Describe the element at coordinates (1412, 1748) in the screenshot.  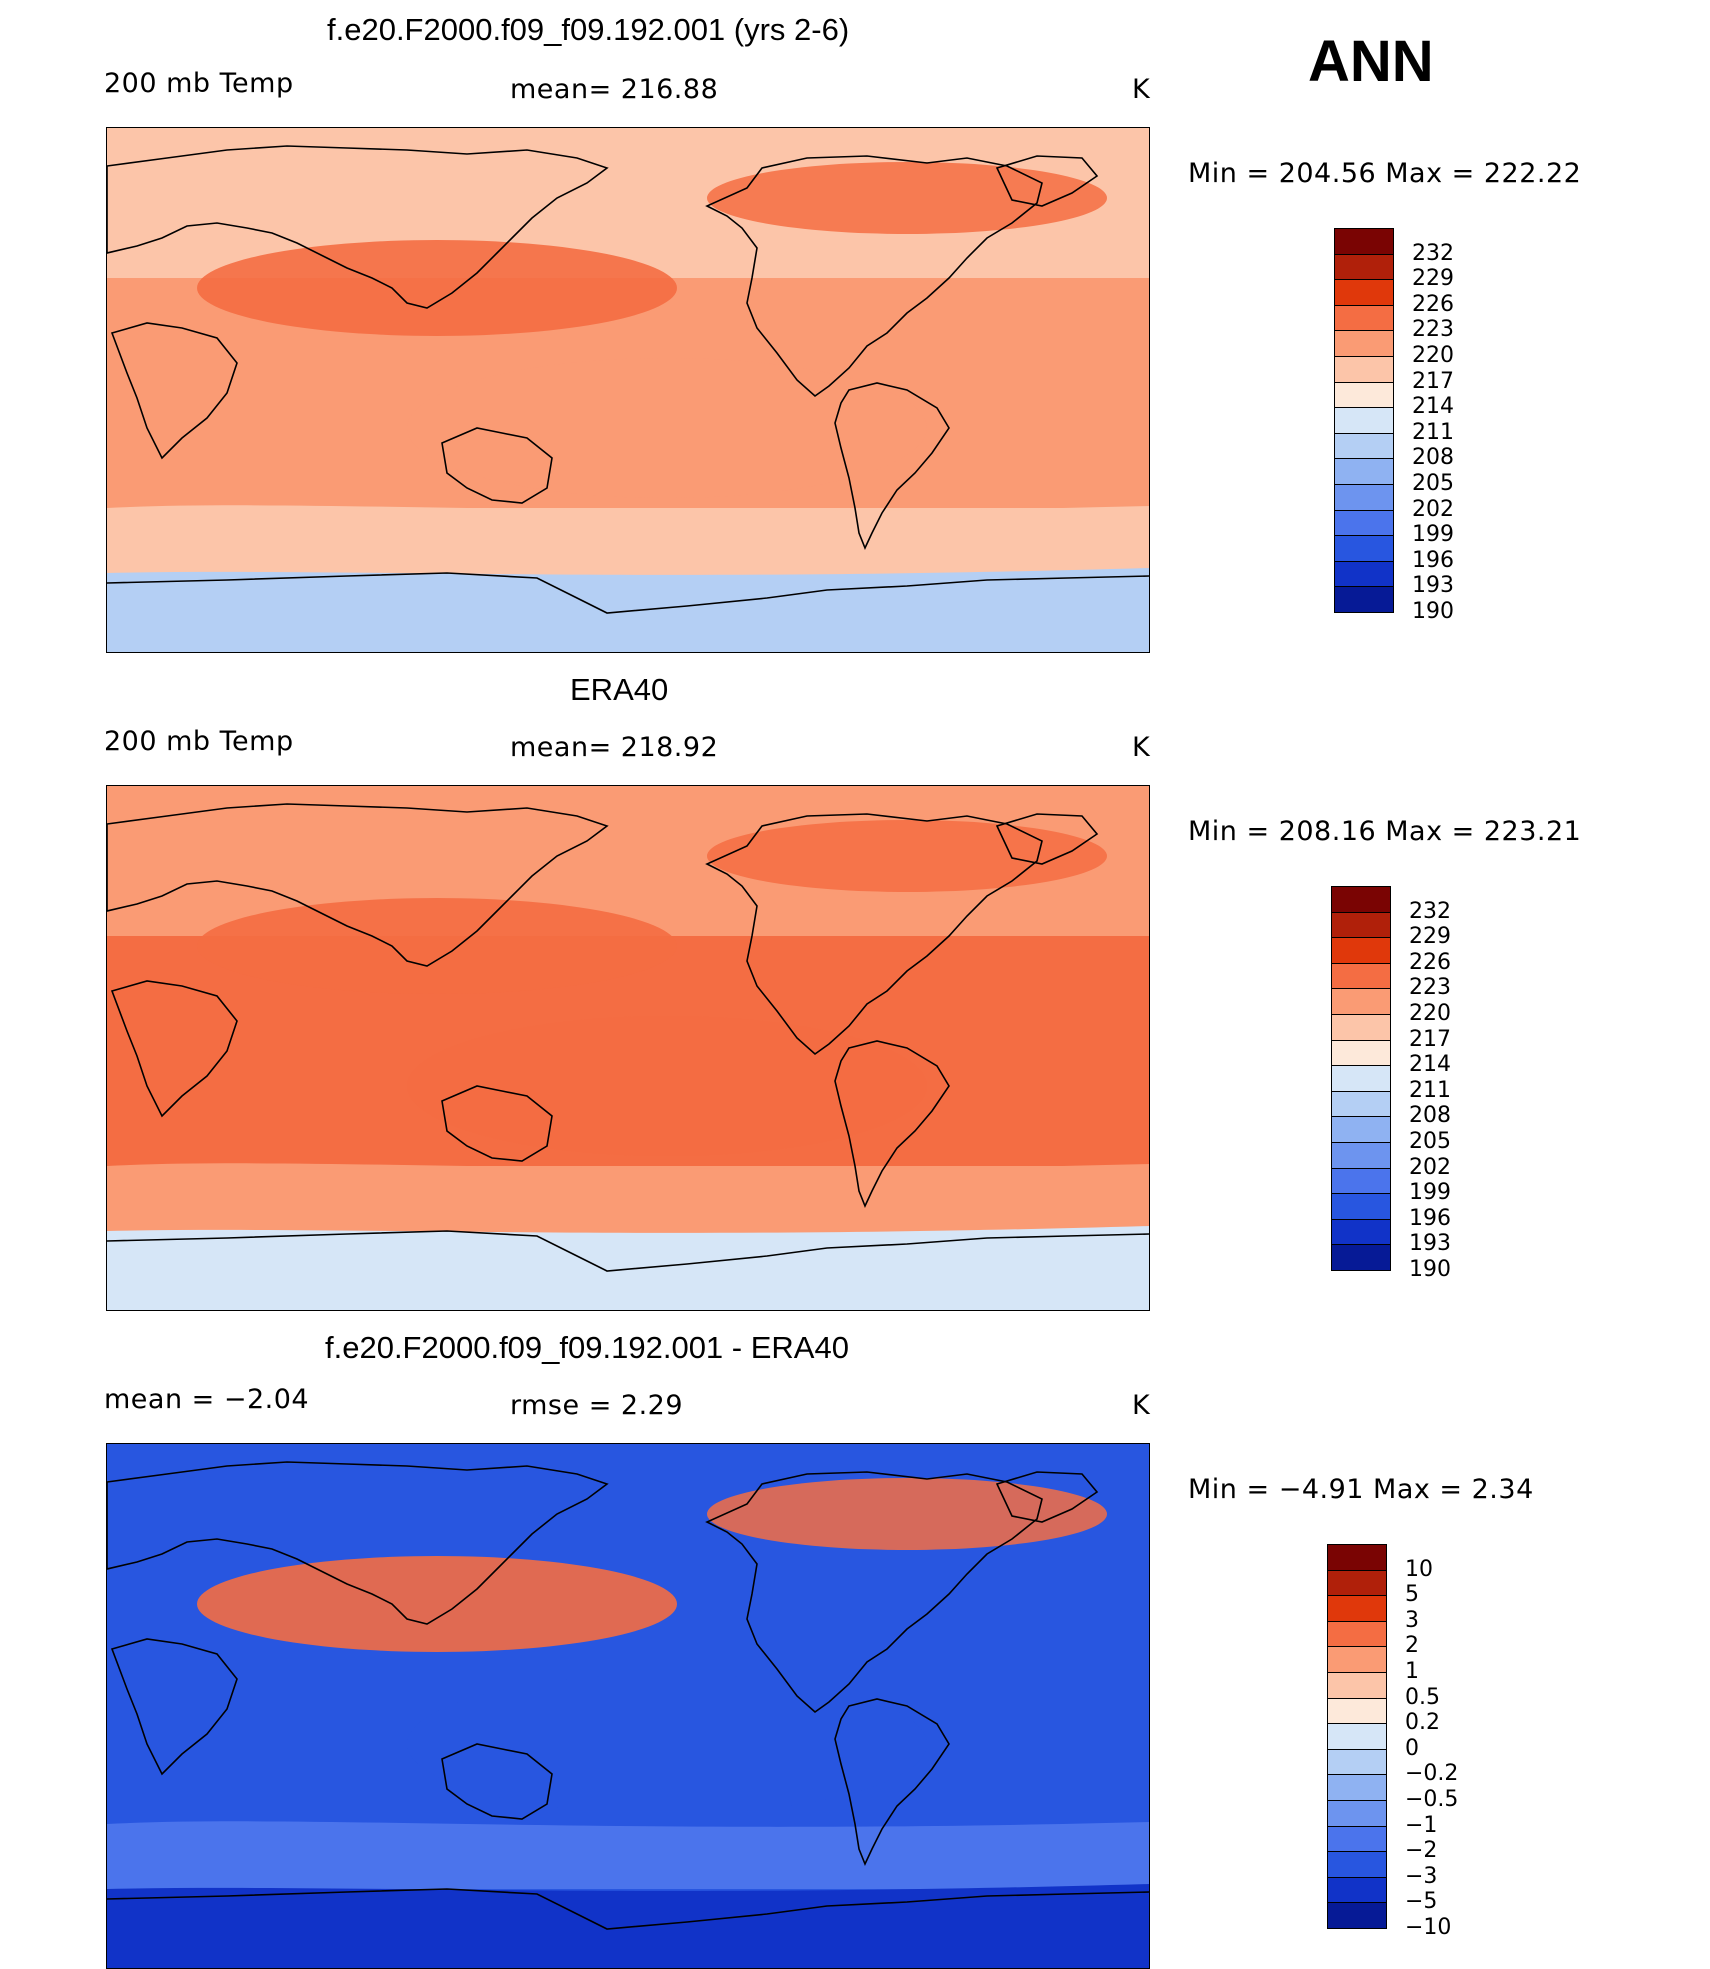
I see `colorbar-tick-label: 0` at that location.